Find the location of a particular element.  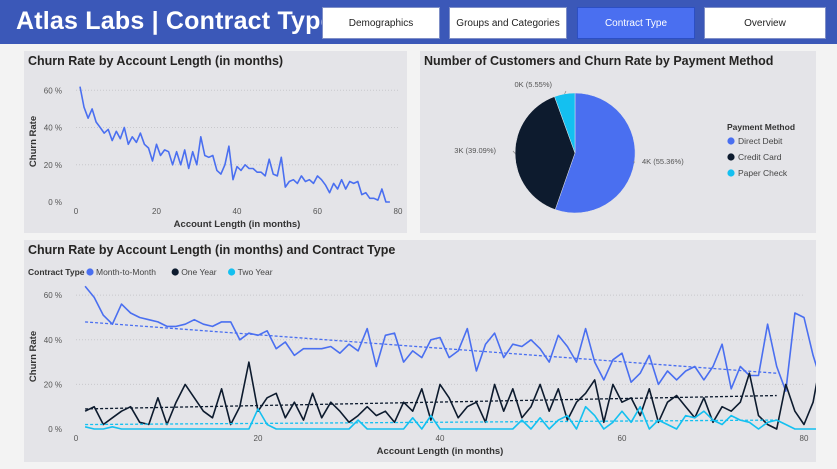

data-label: 4K (55.36%) is located at coordinates (663, 161).